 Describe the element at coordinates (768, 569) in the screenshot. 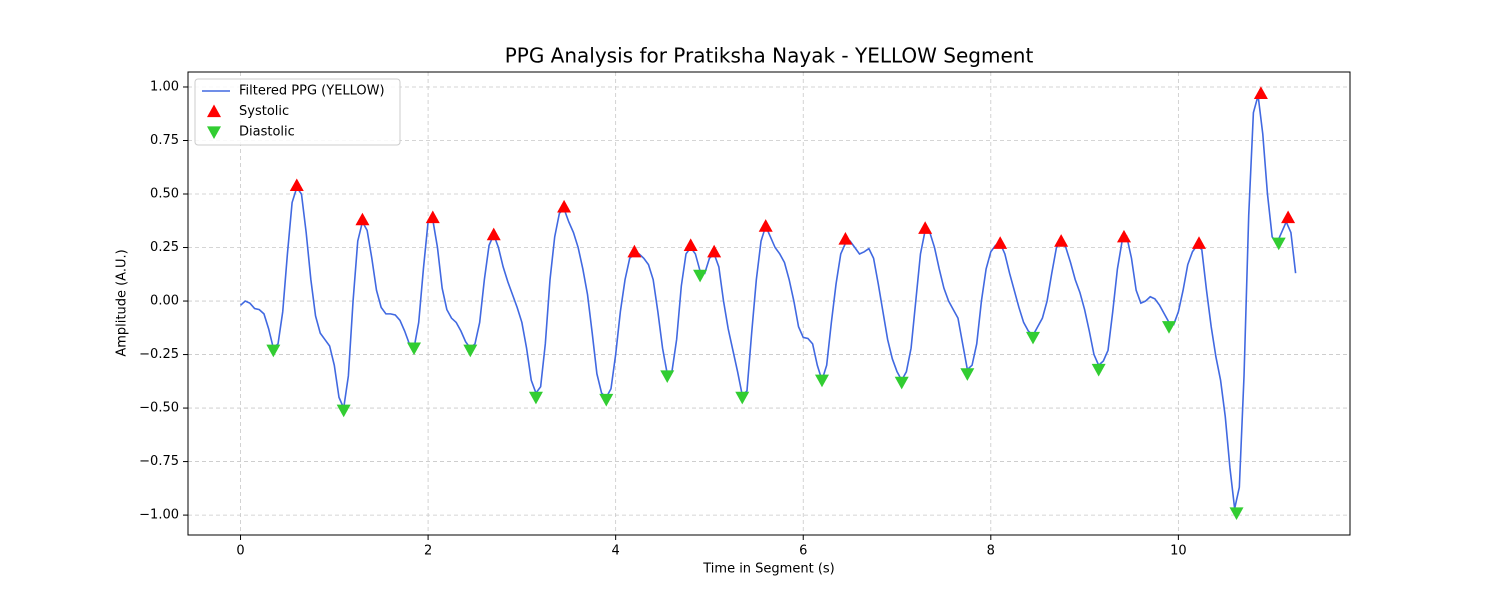

I see `x-axis-label: Time in Segment (s)` at that location.